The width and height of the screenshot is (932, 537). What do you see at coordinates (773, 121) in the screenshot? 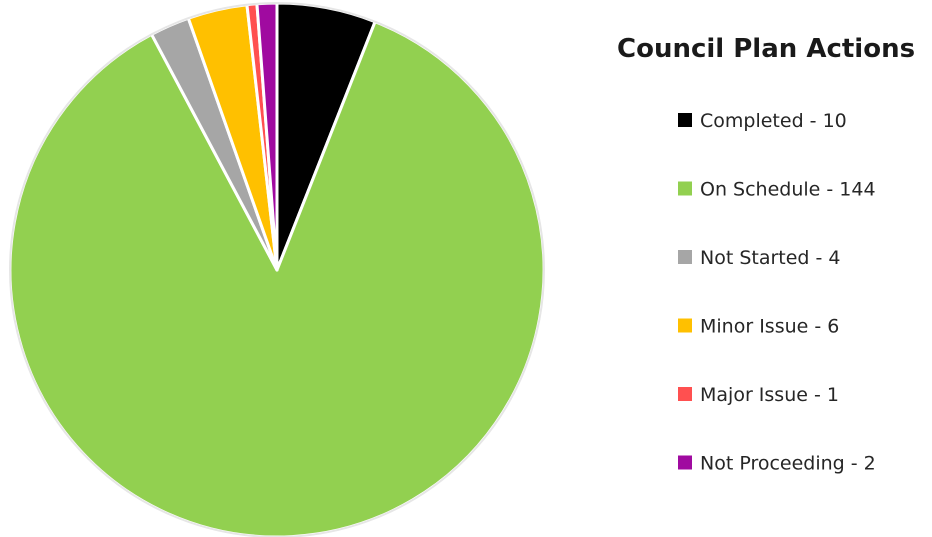
I see `legend-label: Completed - 10` at bounding box center [773, 121].